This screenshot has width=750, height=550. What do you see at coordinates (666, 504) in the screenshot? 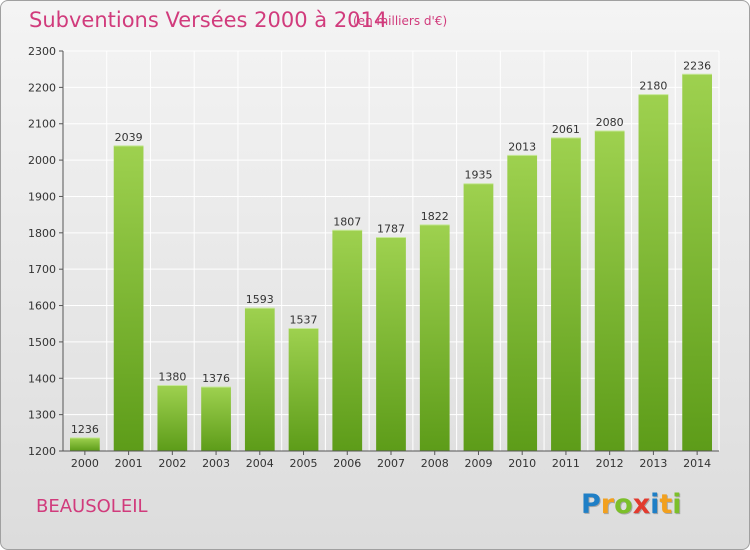
I see `logo-letter: t` at bounding box center [666, 504].